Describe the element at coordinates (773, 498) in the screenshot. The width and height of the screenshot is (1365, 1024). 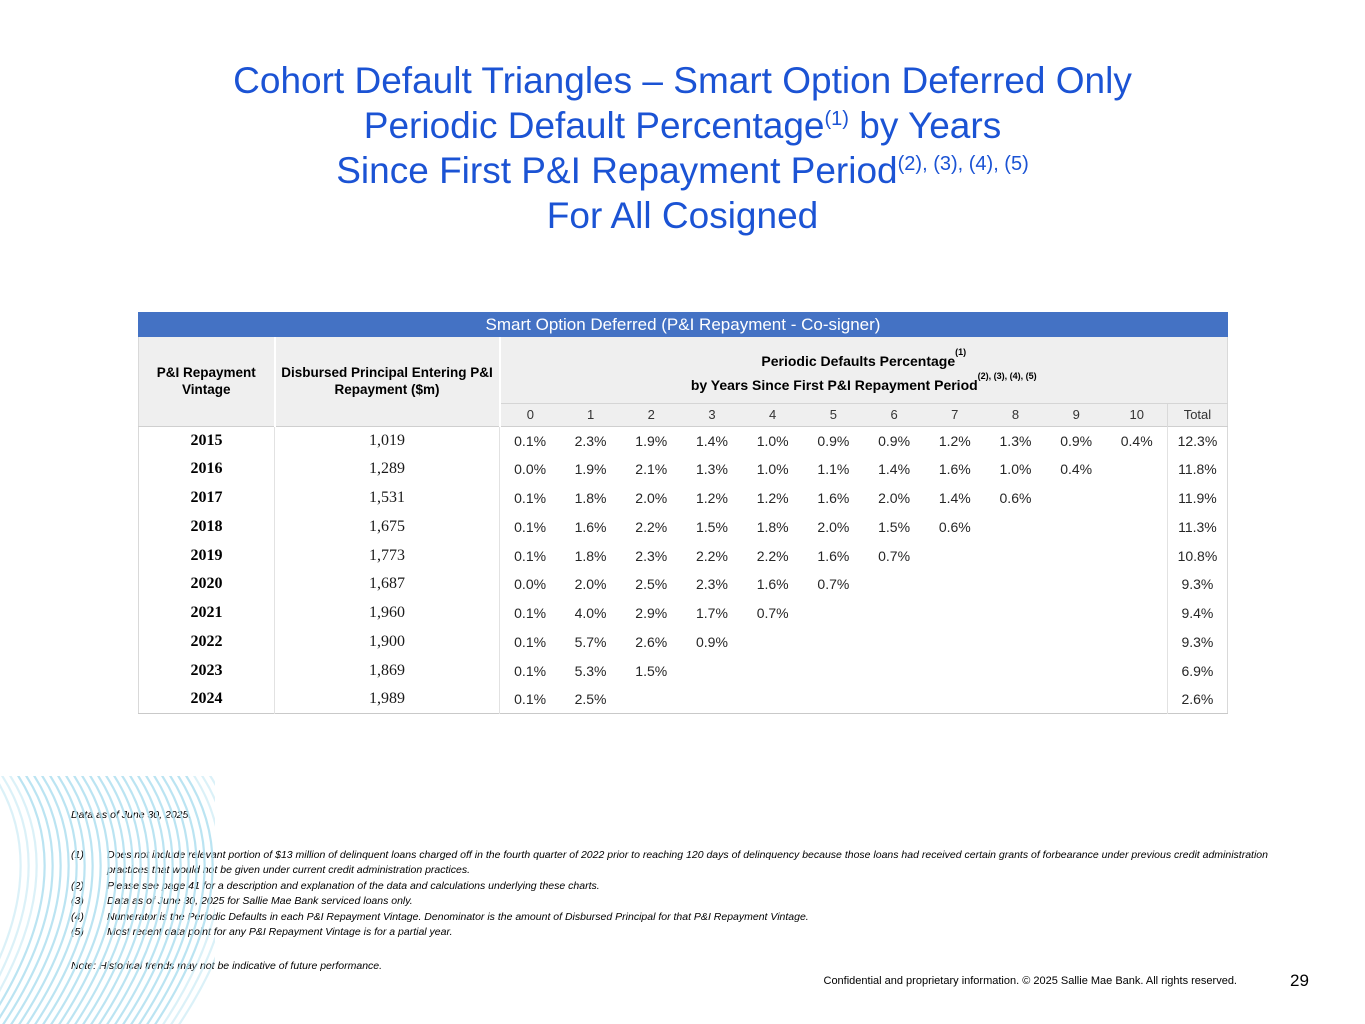
I see `pct-cell-year-4: 1.2%` at that location.